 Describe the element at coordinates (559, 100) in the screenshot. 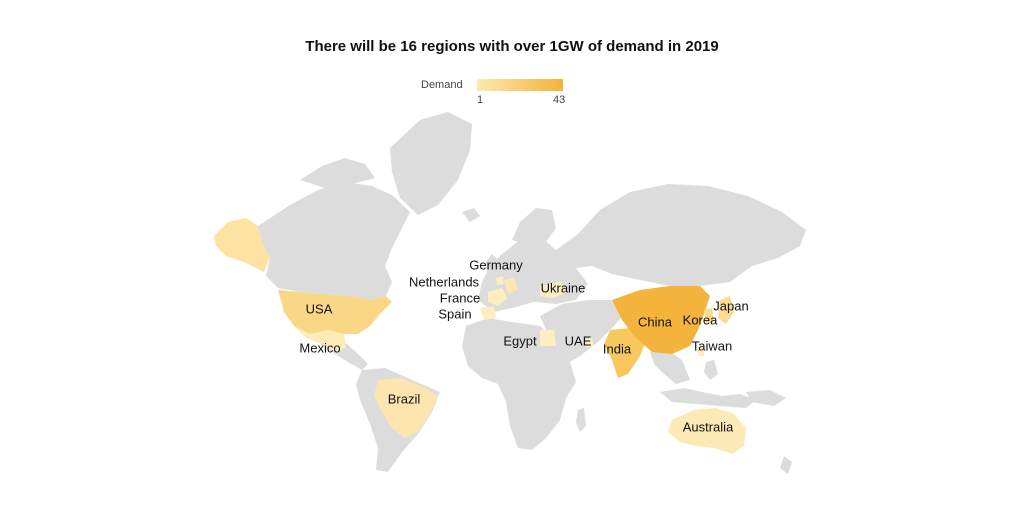

I see `legend-max-label: 43` at that location.